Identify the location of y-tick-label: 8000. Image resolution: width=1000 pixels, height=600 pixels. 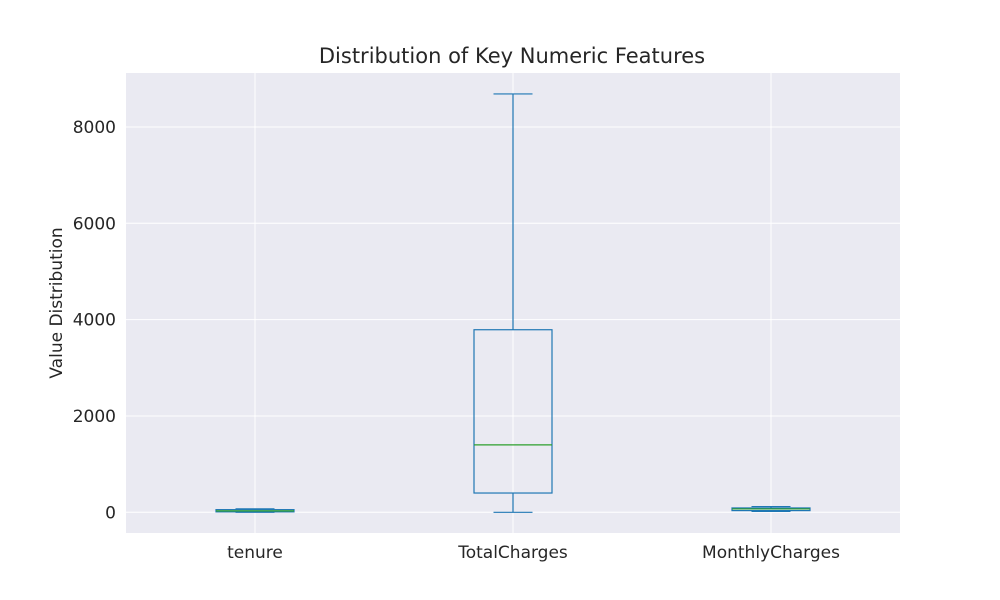
(94, 128).